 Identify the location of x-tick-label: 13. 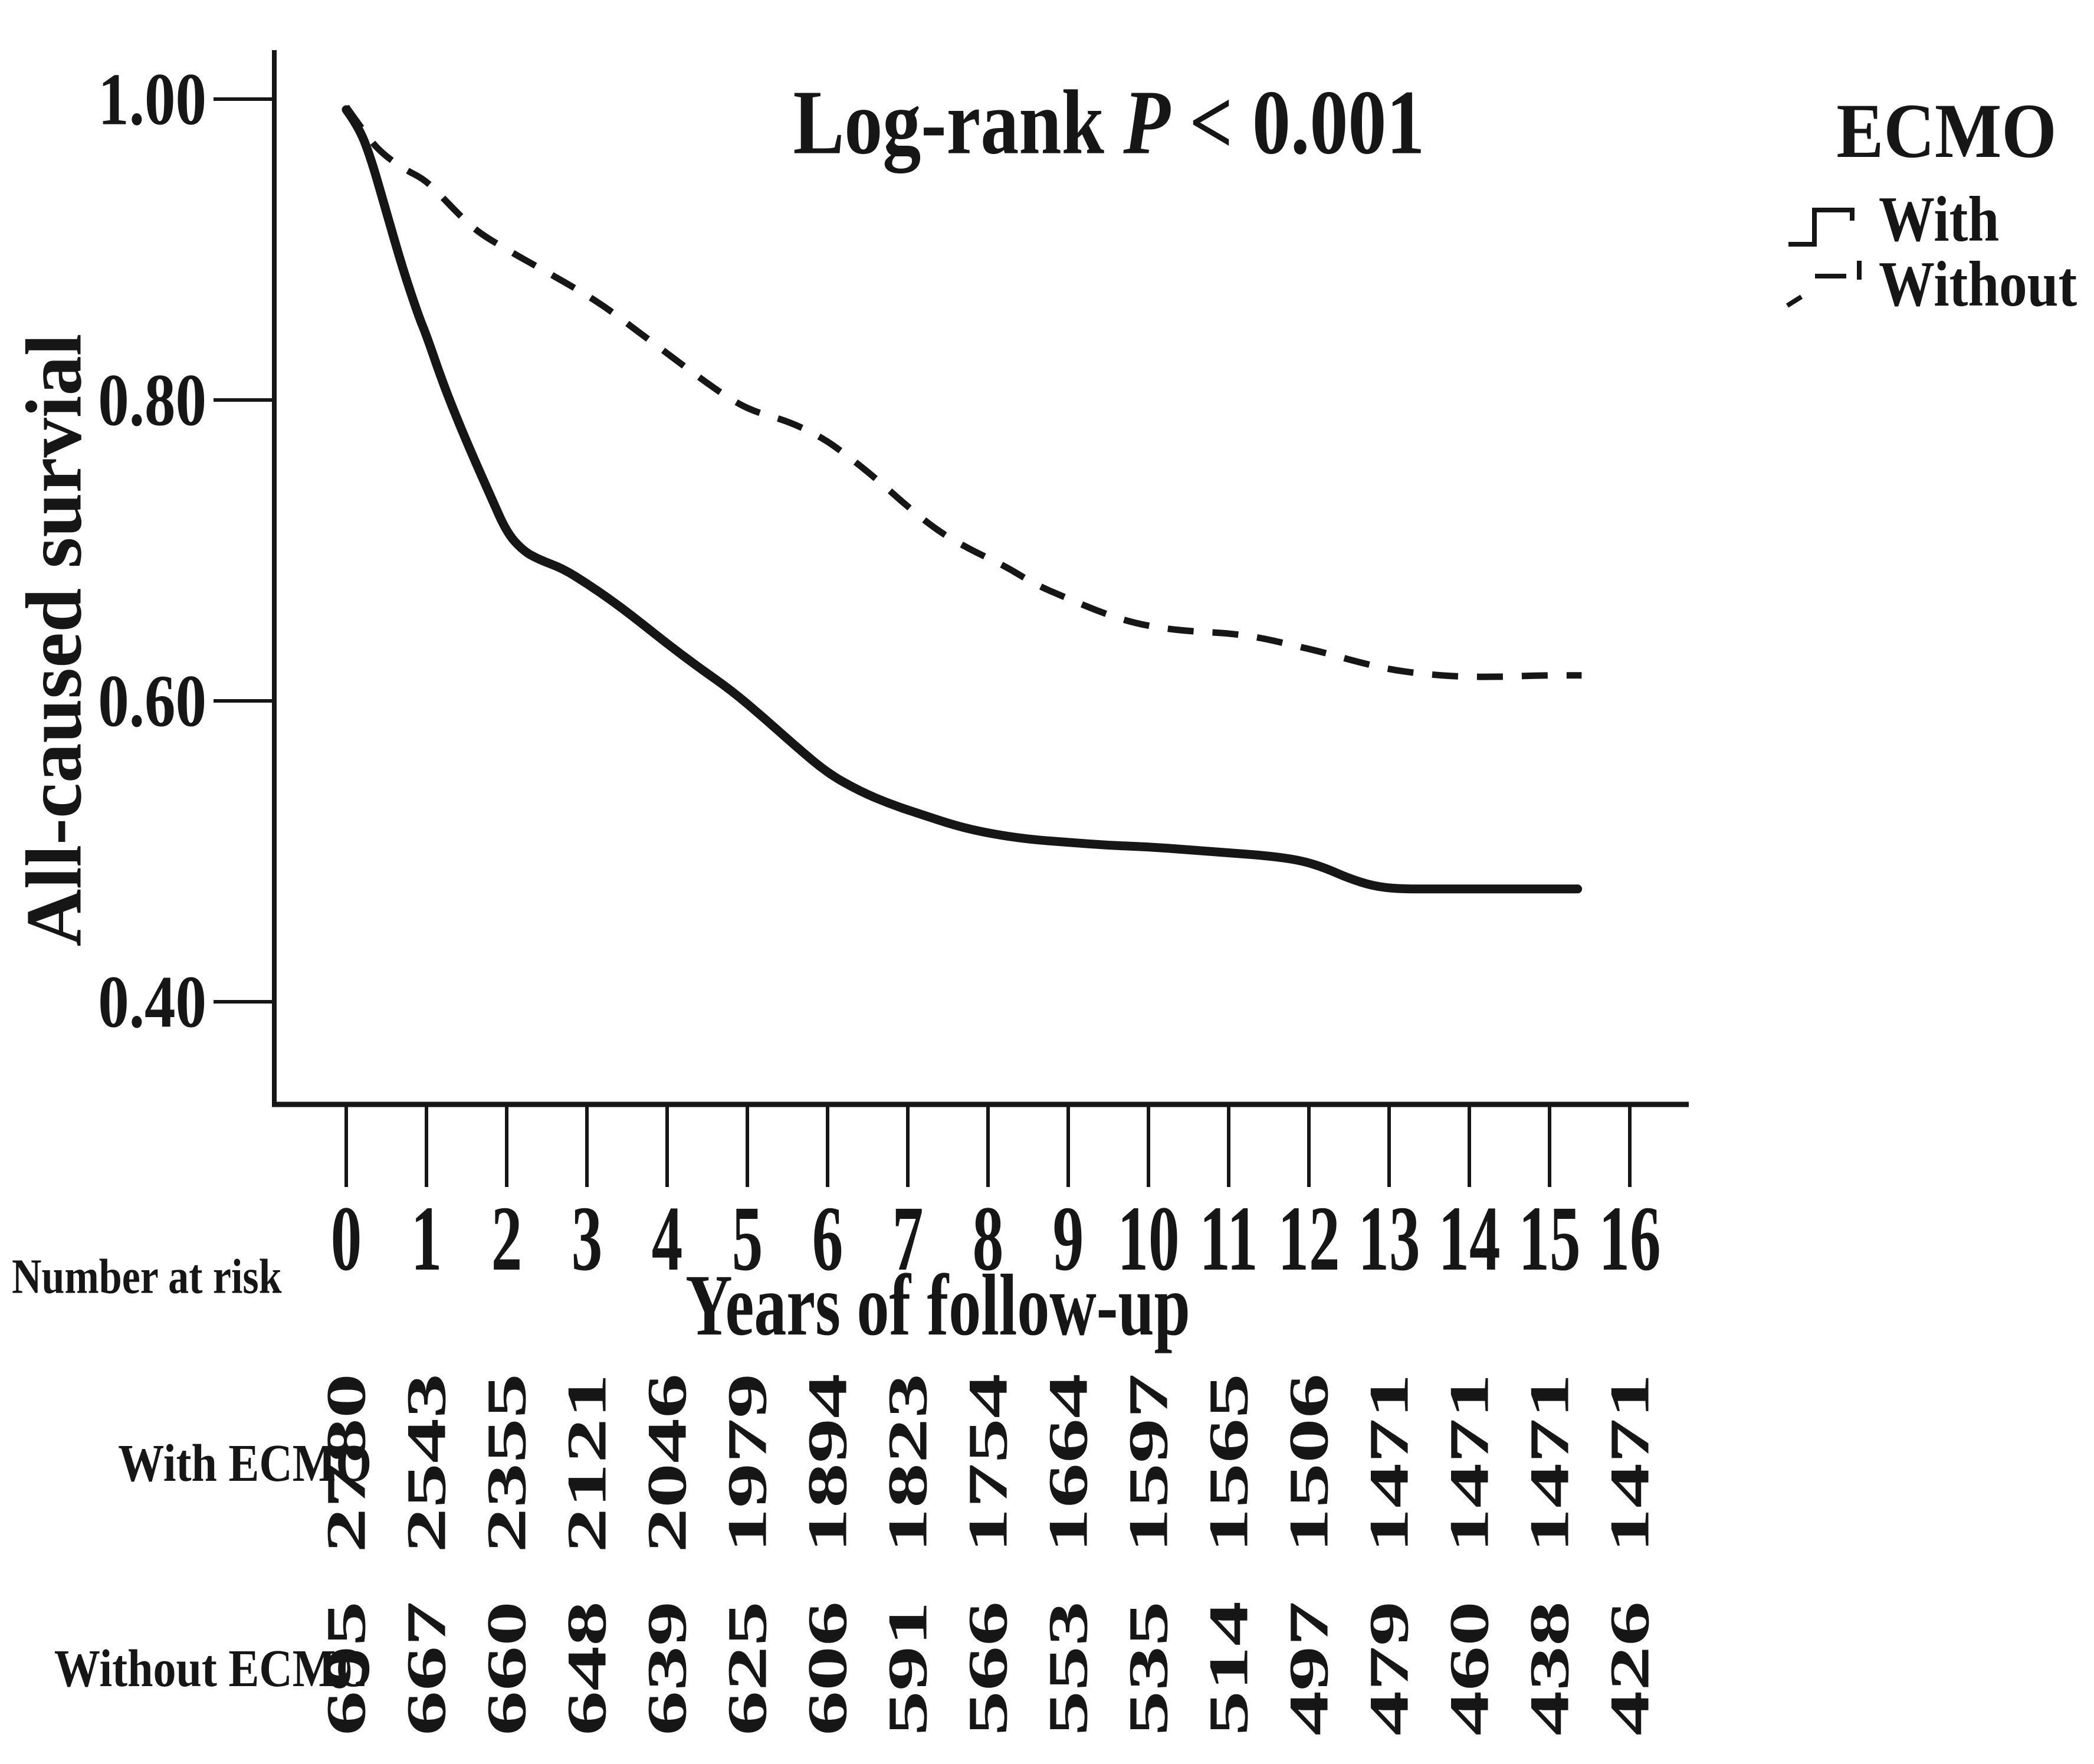
(1389, 1238).